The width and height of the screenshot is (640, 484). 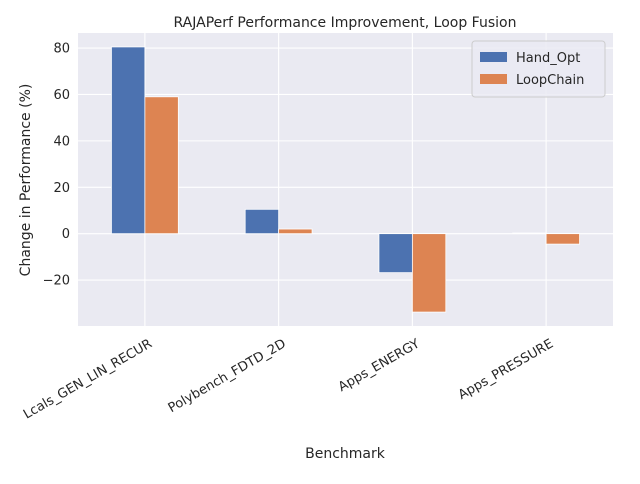 What do you see at coordinates (61, 49) in the screenshot?
I see `y-tick-label: 80` at bounding box center [61, 49].